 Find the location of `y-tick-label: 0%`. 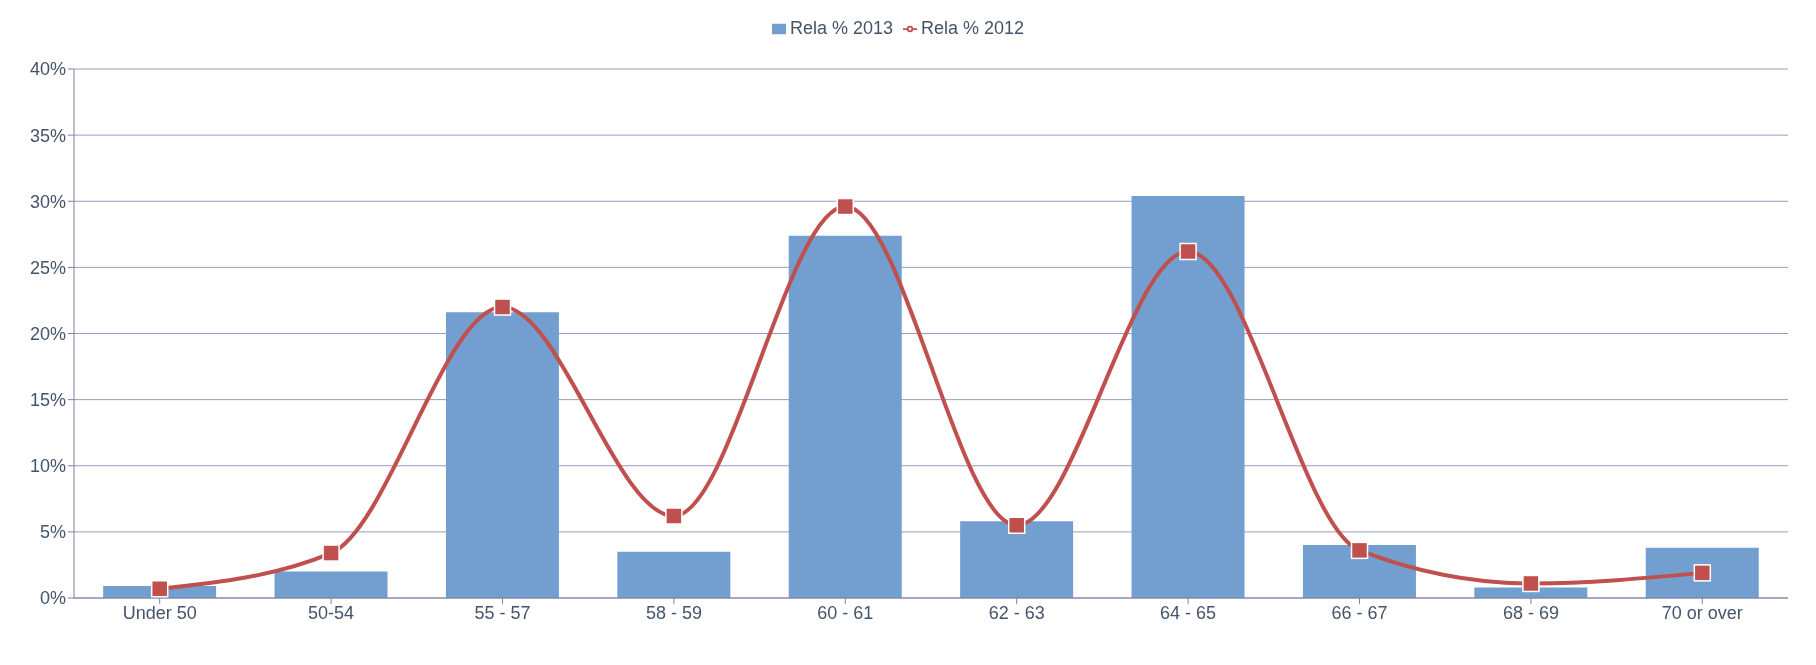

y-tick-label: 0% is located at coordinates (52, 598).